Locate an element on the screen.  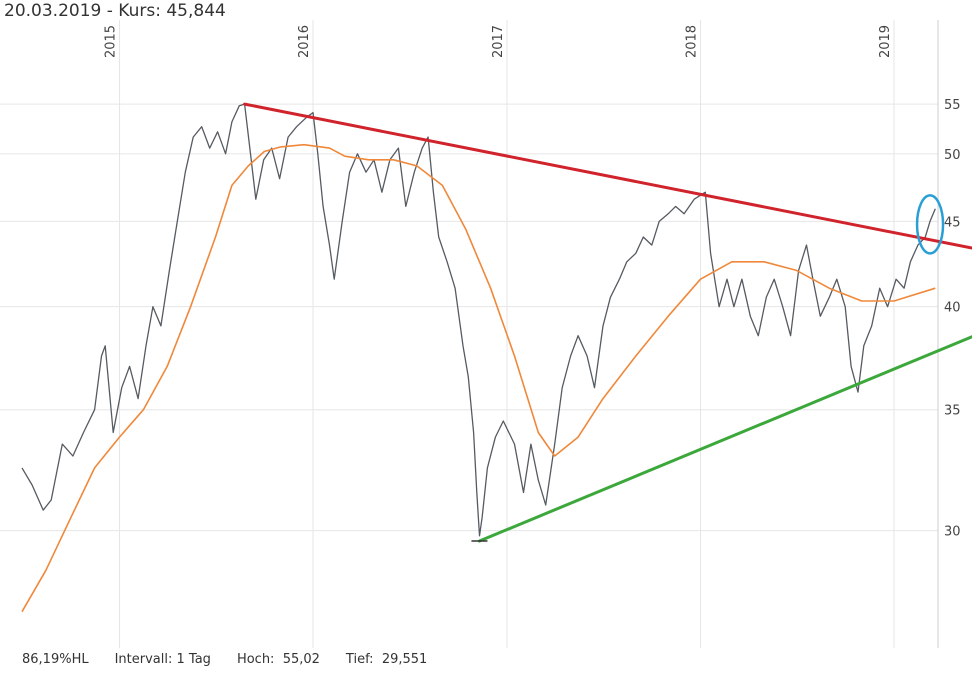
high-info: Hoch: 55,02 is located at coordinates (278, 659).